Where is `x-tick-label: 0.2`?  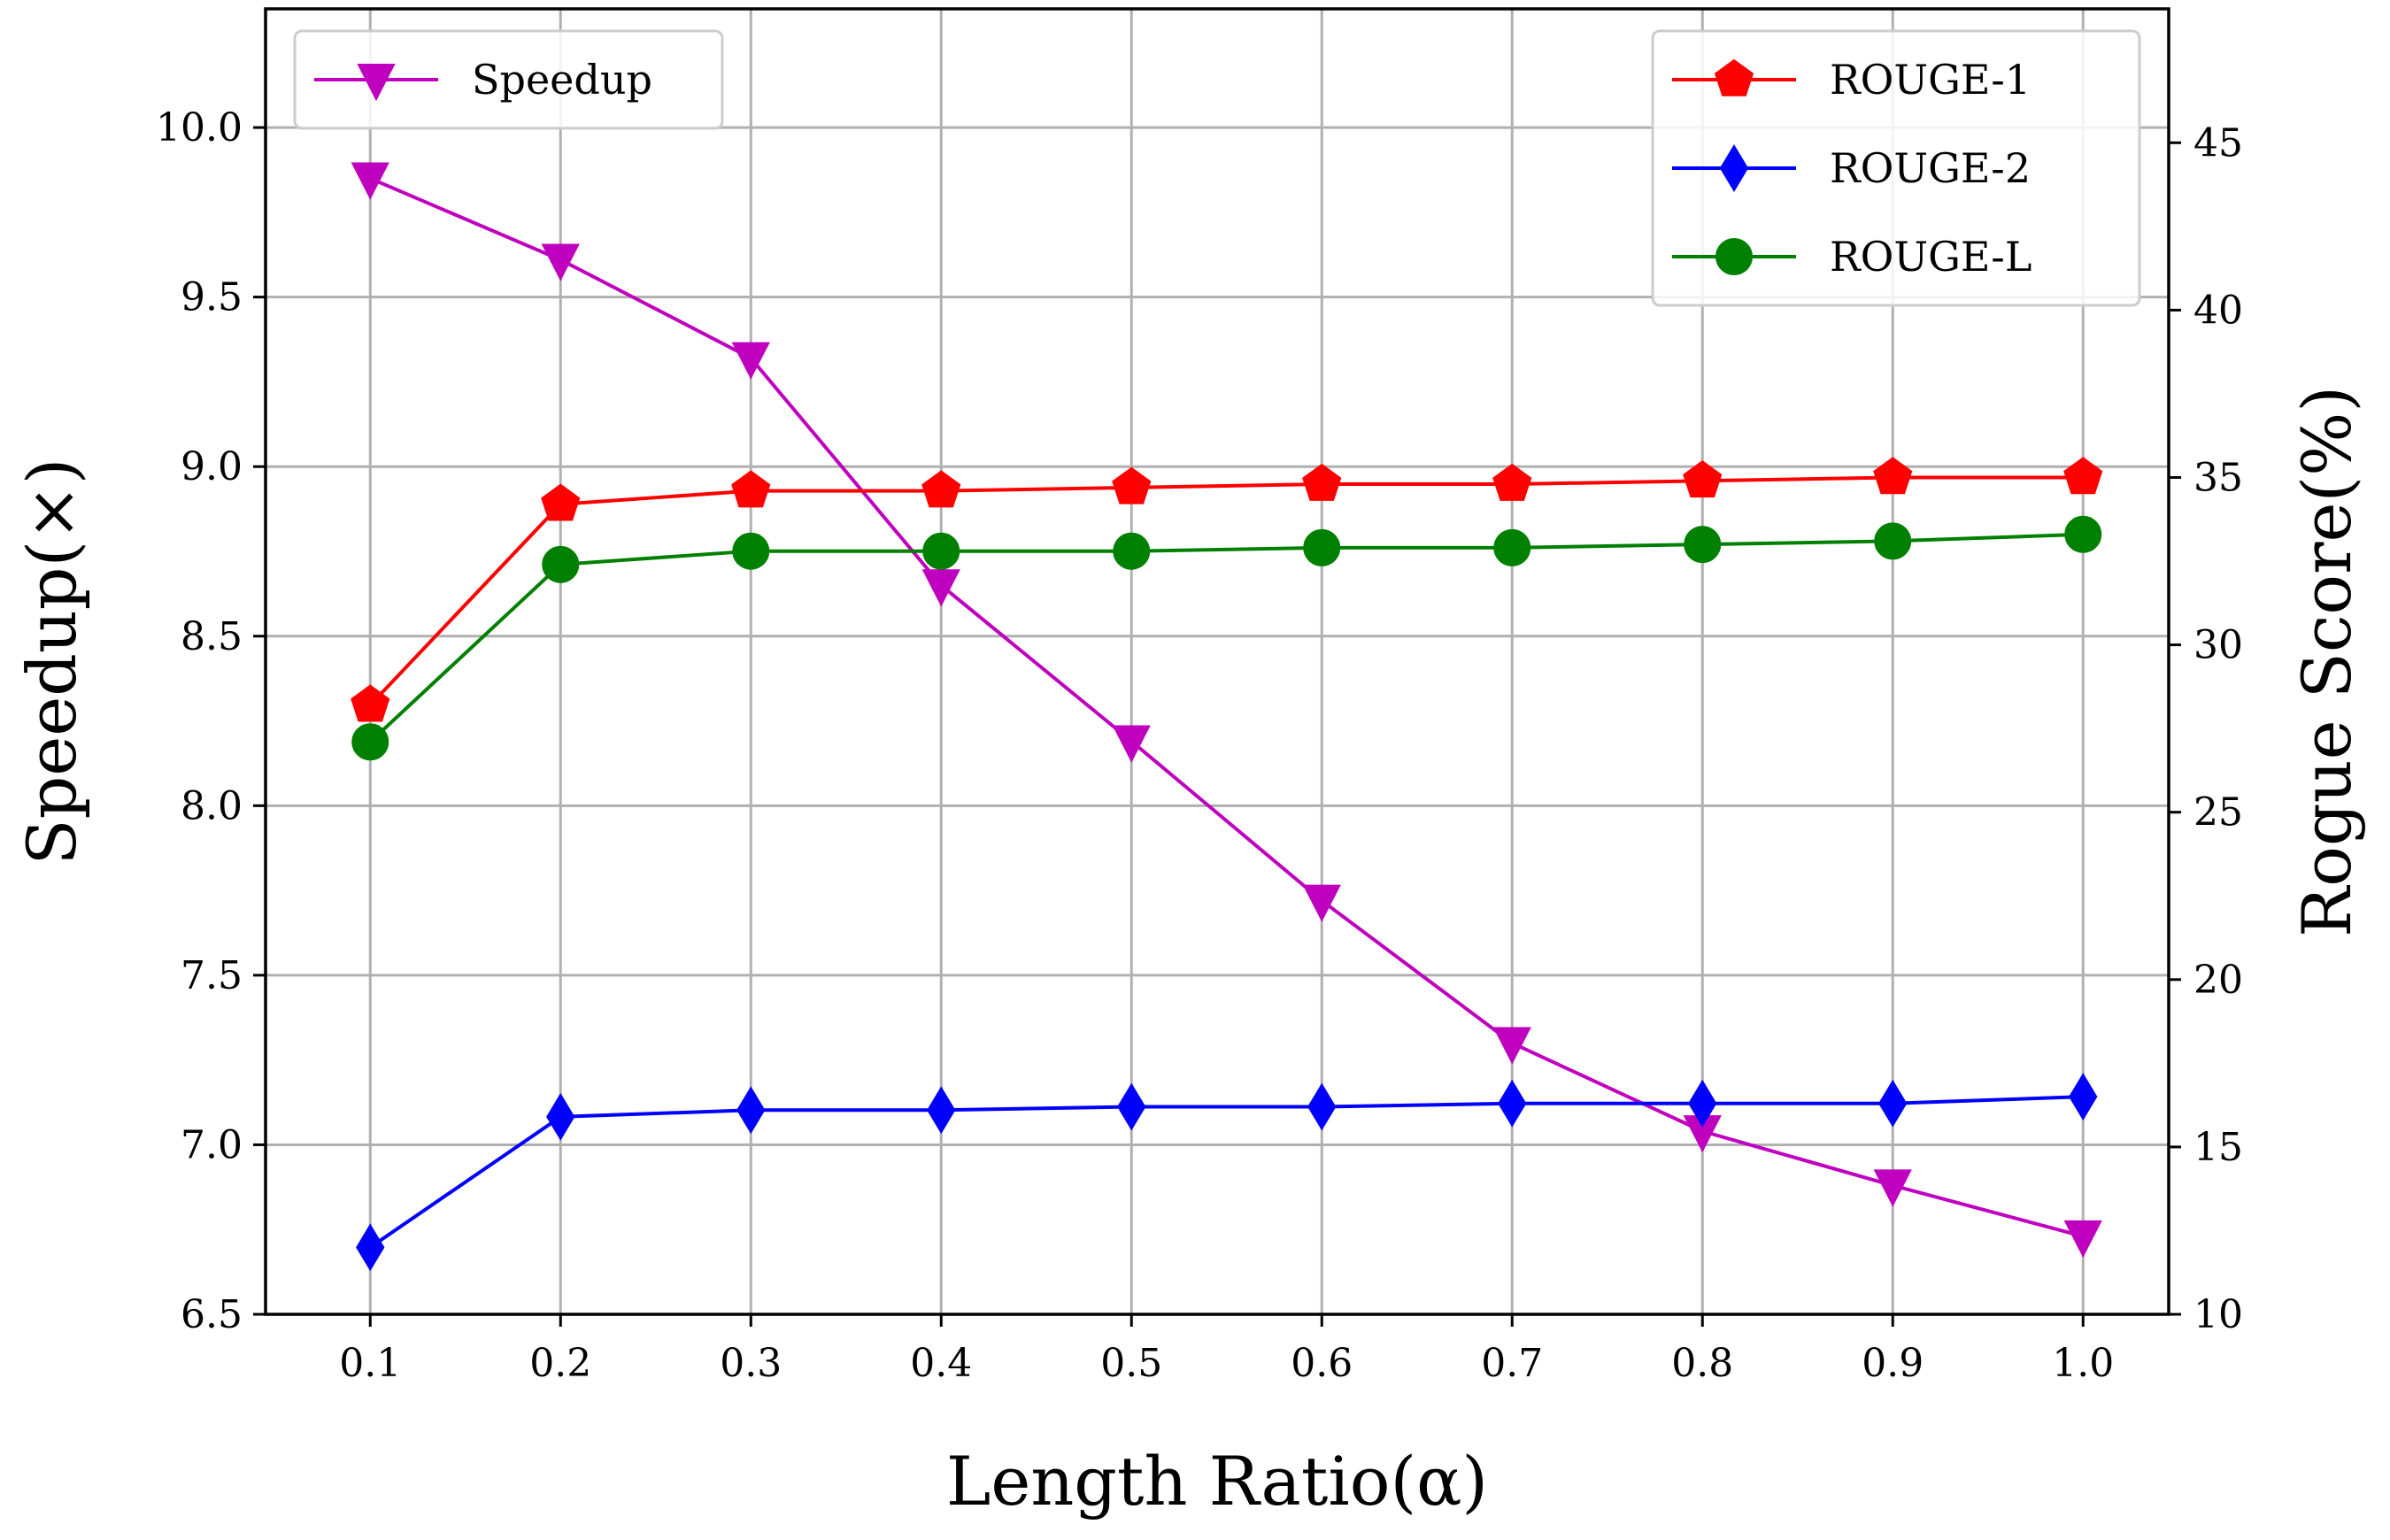
x-tick-label: 0.2 is located at coordinates (560, 1363).